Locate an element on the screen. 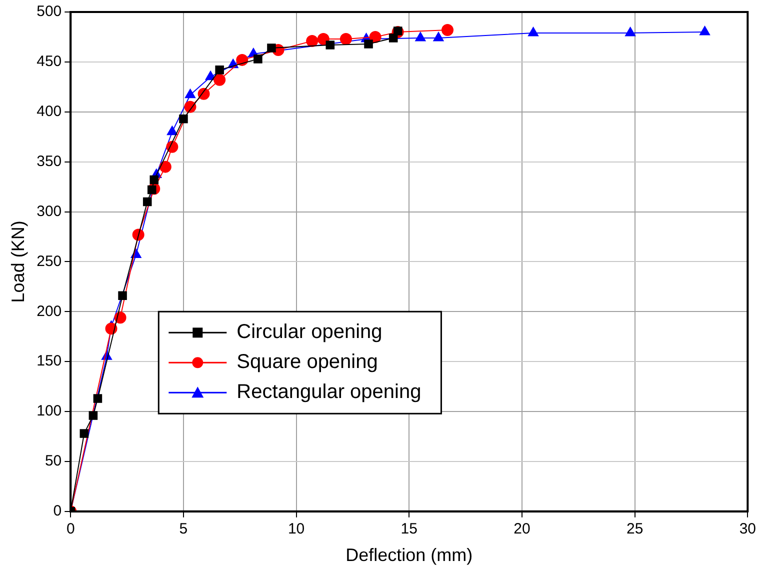  y-tick-label: 300 is located at coordinates (49, 211).